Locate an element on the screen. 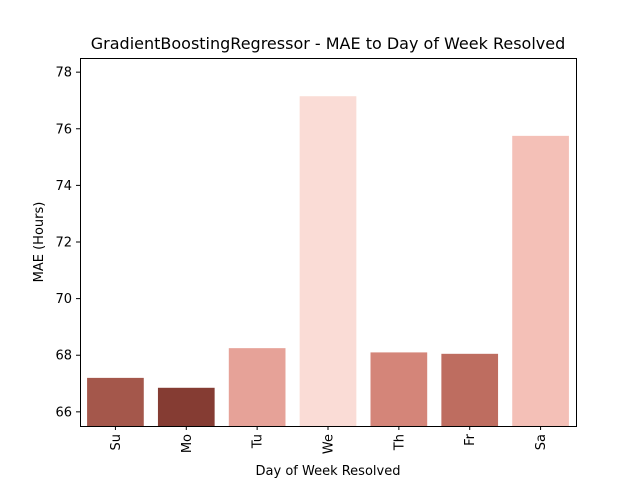 The image size is (640, 480). x-tick-label-su: Su is located at coordinates (116, 442).